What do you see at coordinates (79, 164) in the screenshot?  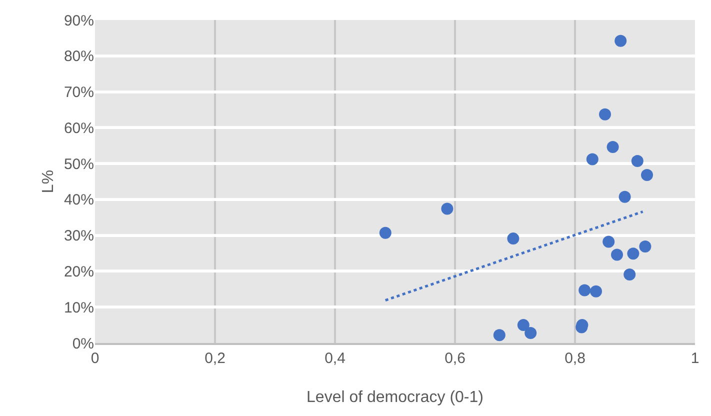 I see `y-tick-label: 50%` at bounding box center [79, 164].